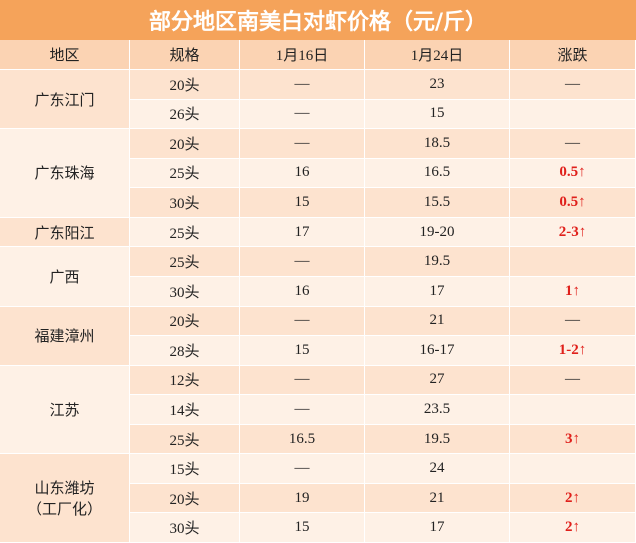 The height and width of the screenshot is (543, 636). What do you see at coordinates (318, 20) in the screenshot?
I see `table-title: 部分地区南美白对虾价格（元/斤）` at bounding box center [318, 20].